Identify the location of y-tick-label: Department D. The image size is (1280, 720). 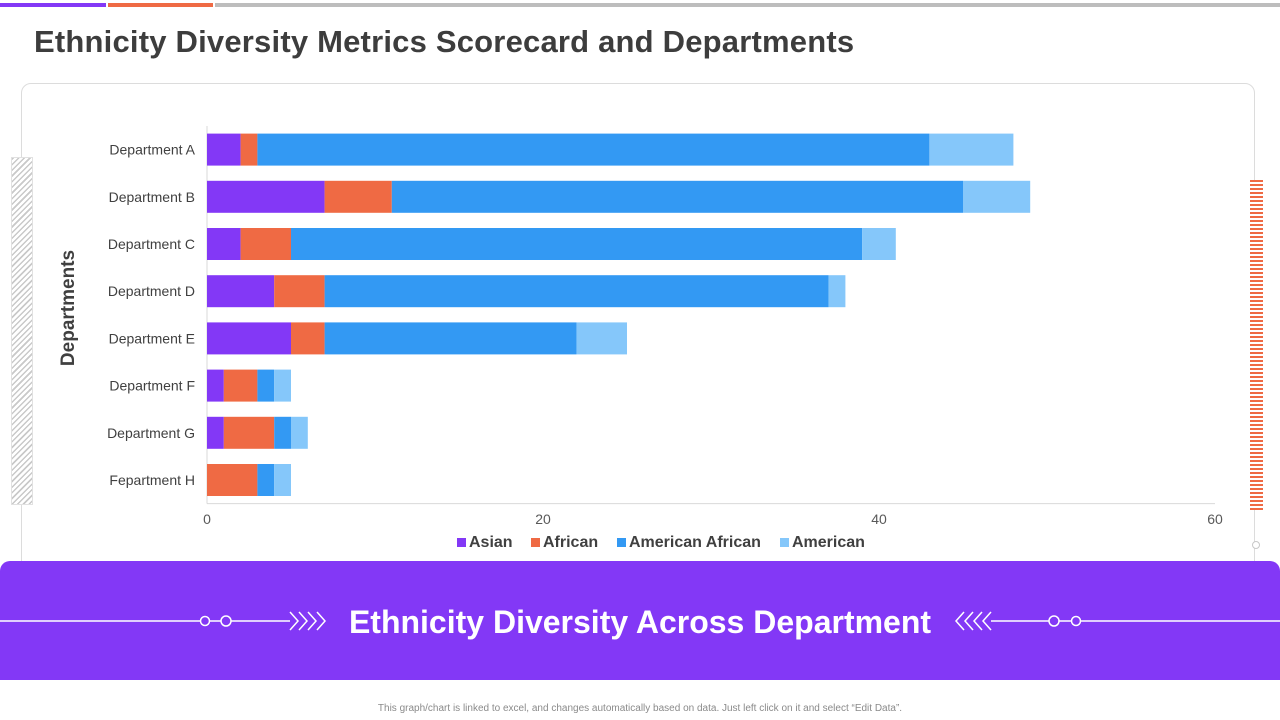
(151, 291).